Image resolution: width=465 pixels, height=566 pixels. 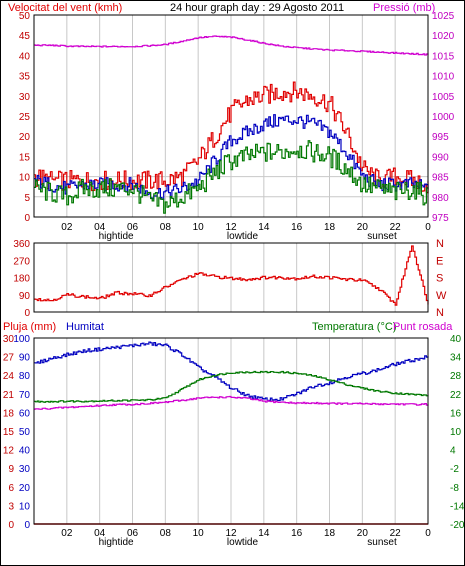 What do you see at coordinates (100, 533) in the screenshot?
I see `temp-panel-x-tick-04: 04` at bounding box center [100, 533].